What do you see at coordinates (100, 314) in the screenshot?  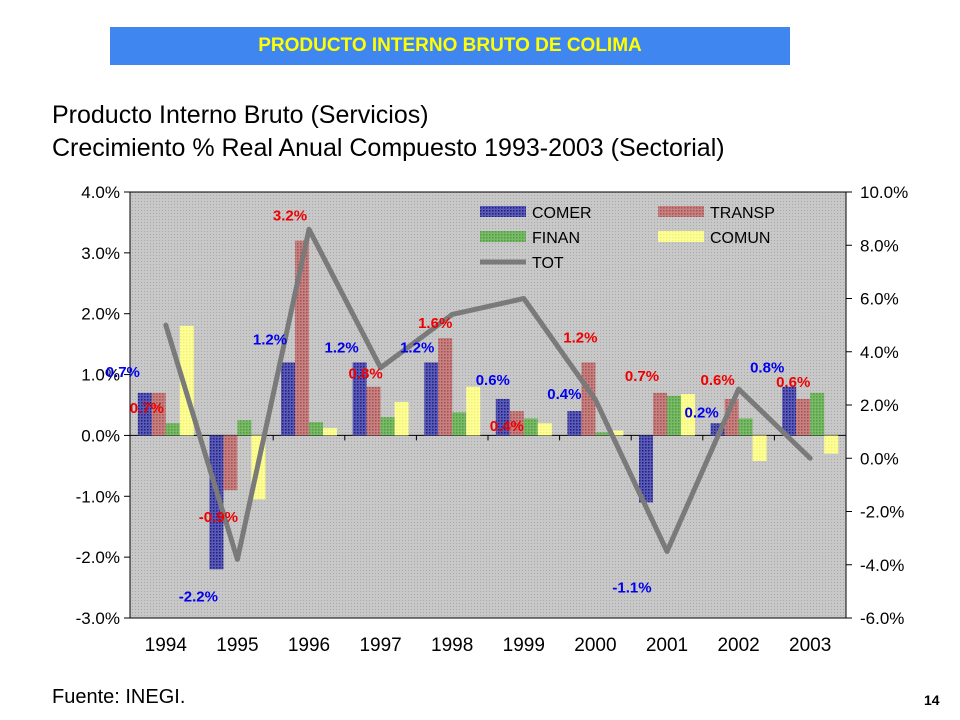 I see `left-axis-tick-label: 2.0%` at bounding box center [100, 314].